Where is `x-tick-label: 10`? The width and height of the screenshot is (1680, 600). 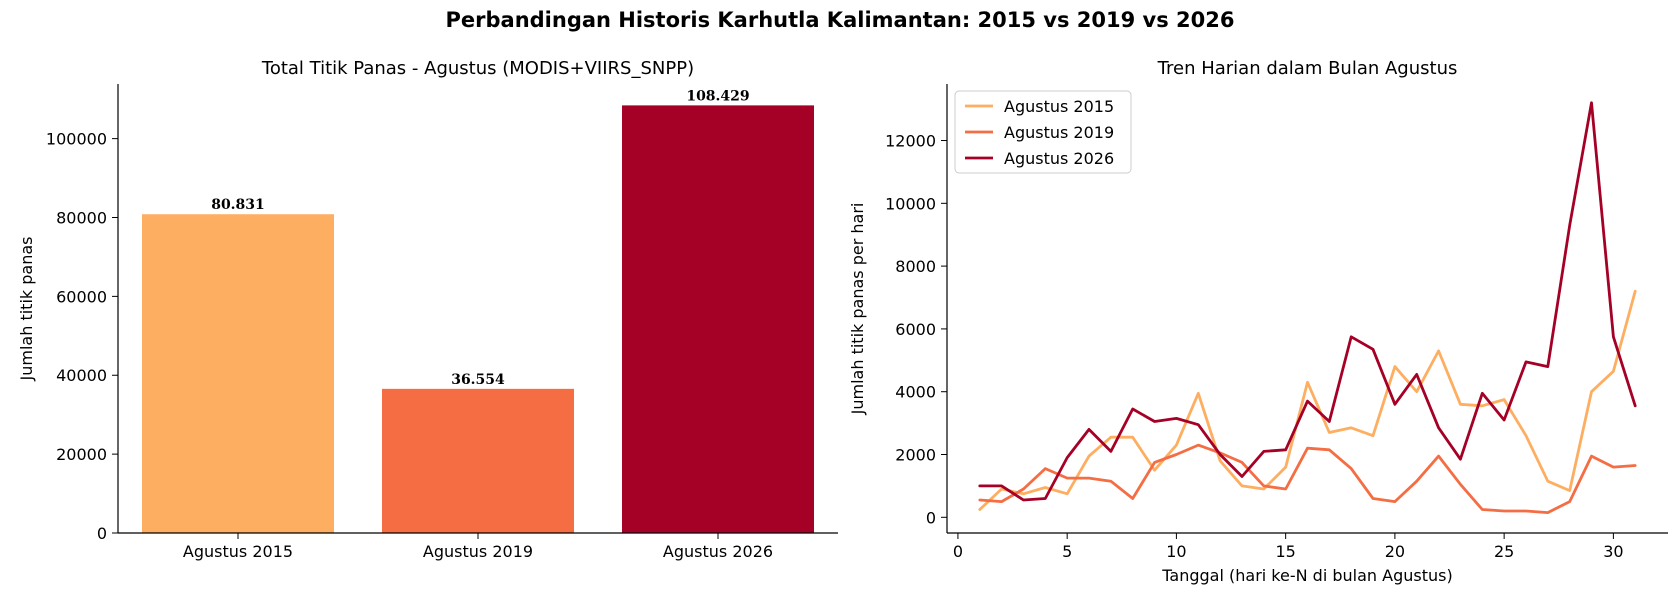
x-tick-label: 10 is located at coordinates (1176, 551).